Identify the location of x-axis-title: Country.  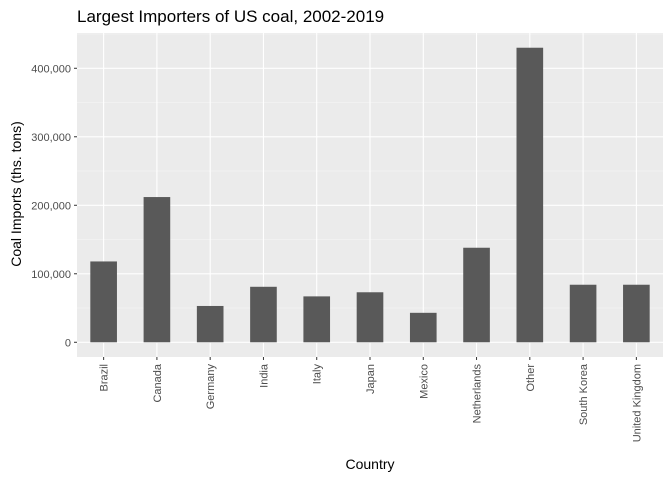
(369, 464).